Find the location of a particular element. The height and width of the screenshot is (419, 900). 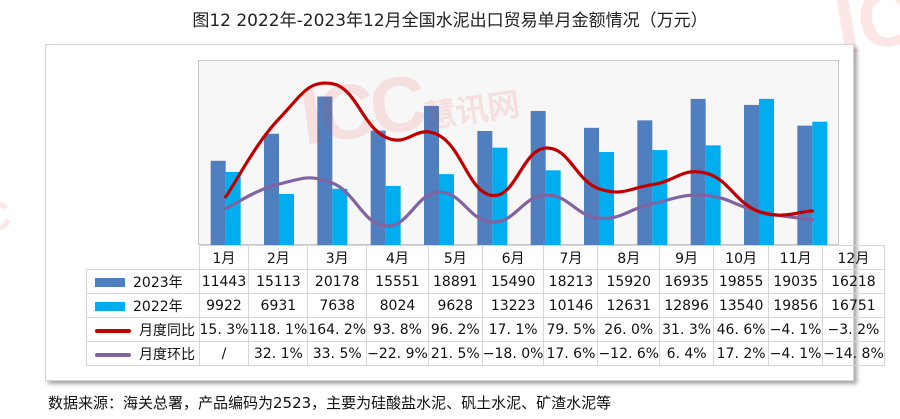

legend-label: 2022年 is located at coordinates (158, 306).